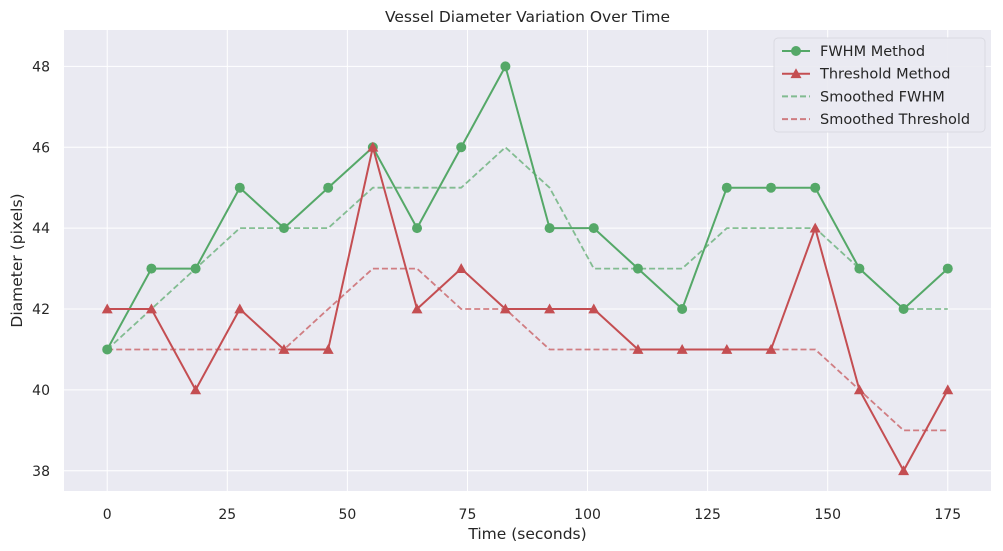 This screenshot has height=551, width=1003. Describe the element at coordinates (41, 472) in the screenshot. I see `y-tick-label: 38` at that location.